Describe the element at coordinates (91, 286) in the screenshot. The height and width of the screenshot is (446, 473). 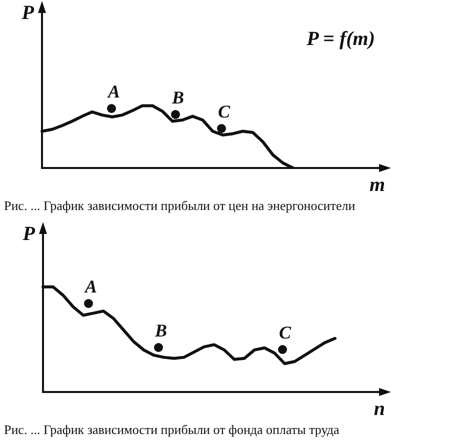
I see `annotation: A` at that location.